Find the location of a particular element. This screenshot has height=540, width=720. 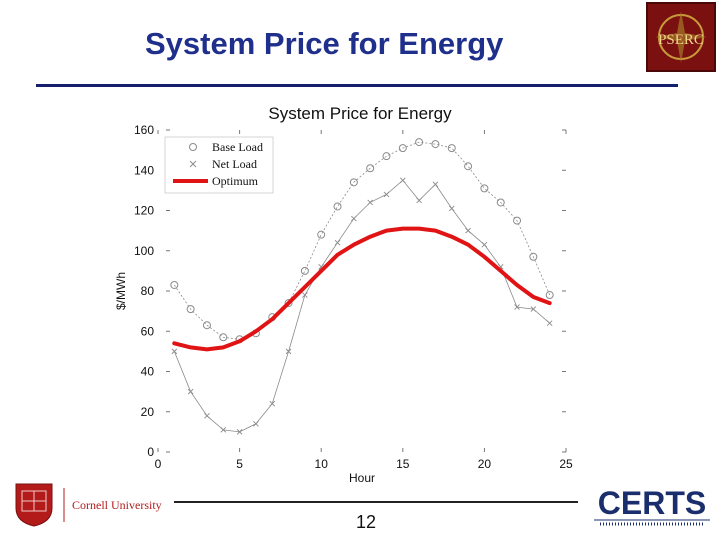

pserc-logo: PSERC is located at coordinates (681, 37).